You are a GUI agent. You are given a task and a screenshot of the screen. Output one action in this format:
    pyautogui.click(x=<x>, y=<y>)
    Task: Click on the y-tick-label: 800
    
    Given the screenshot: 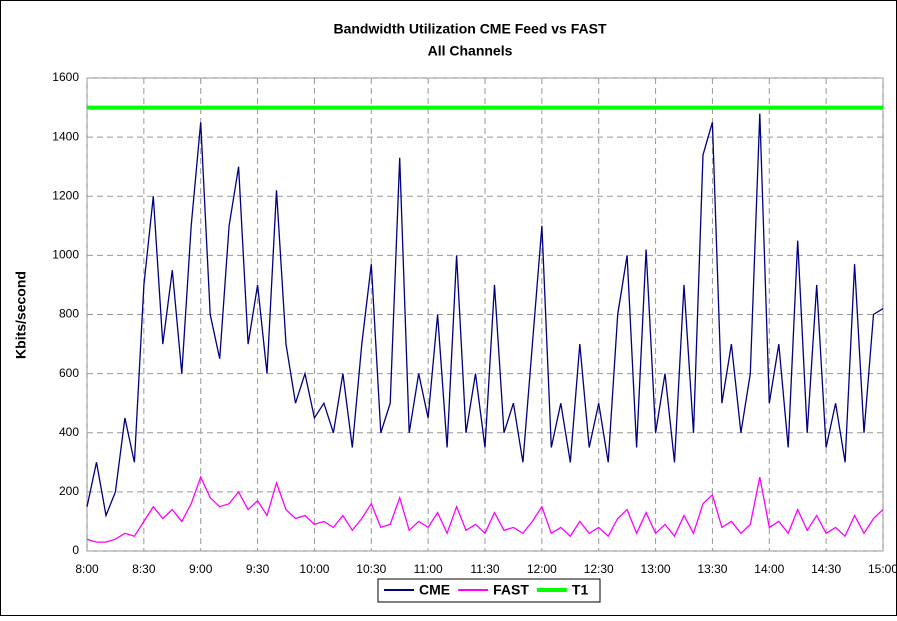 What is the action you would take?
    pyautogui.click(x=69, y=314)
    